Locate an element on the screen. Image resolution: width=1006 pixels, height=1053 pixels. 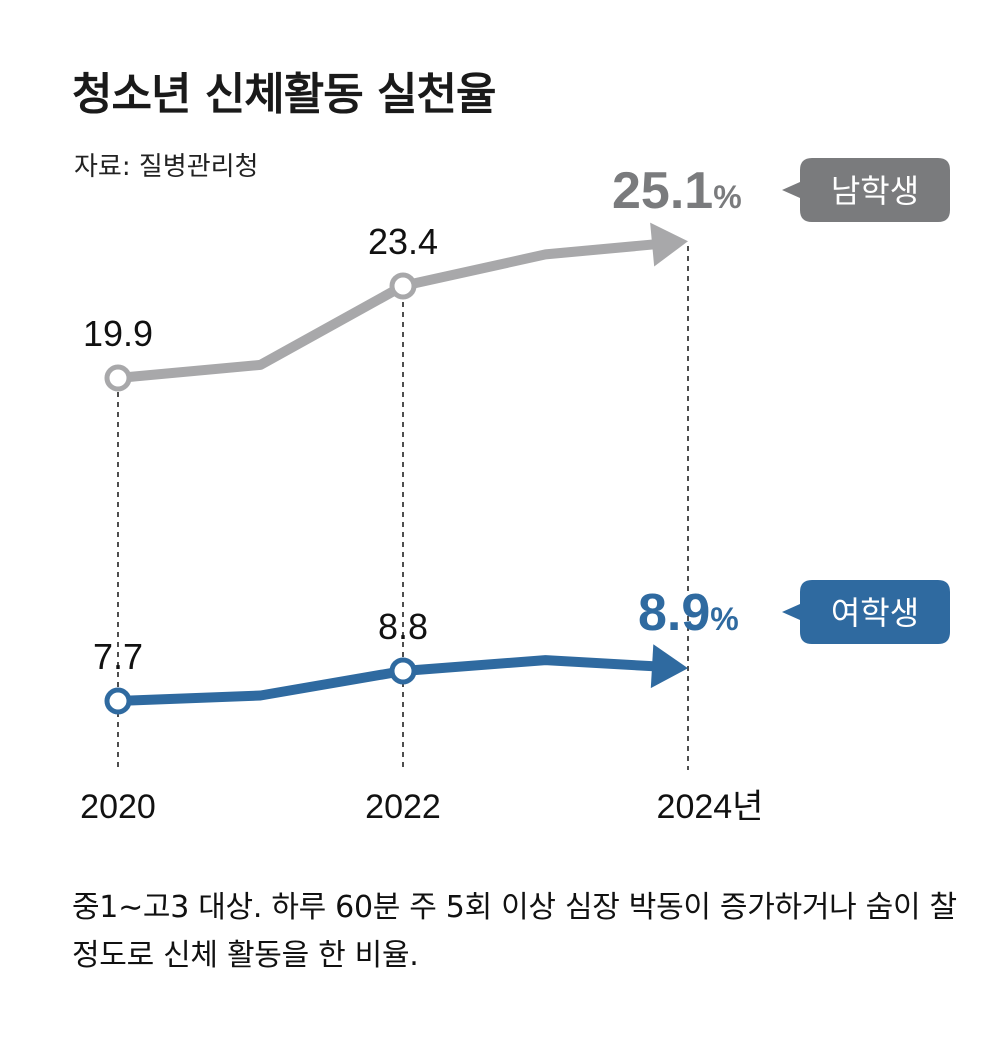
x-tick-label: 2022 is located at coordinates (403, 807).